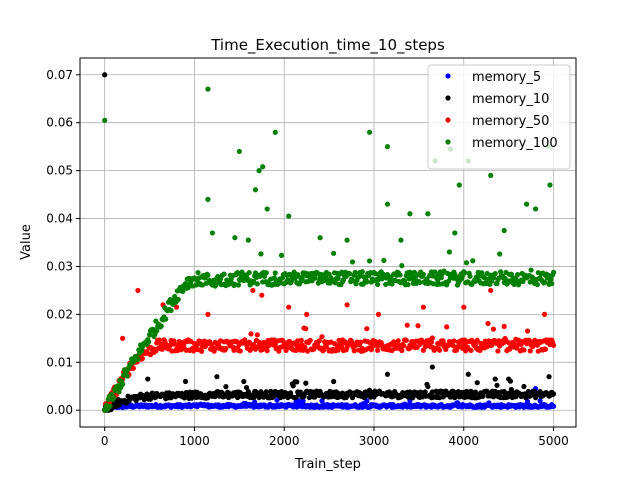  What do you see at coordinates (59, 410) in the screenshot?
I see `y-tick-label: 0.00` at bounding box center [59, 410].